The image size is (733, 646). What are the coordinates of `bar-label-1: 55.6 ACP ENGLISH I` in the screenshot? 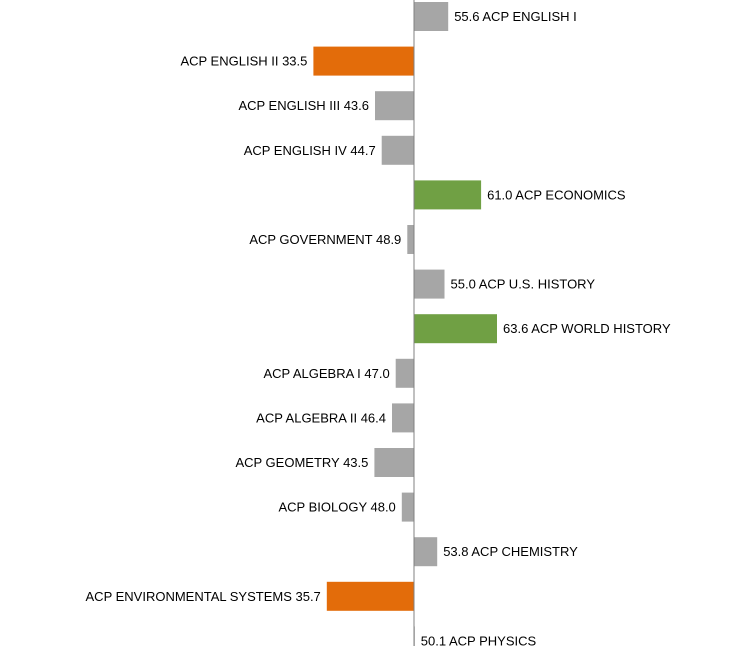 It's located at (515, 16).